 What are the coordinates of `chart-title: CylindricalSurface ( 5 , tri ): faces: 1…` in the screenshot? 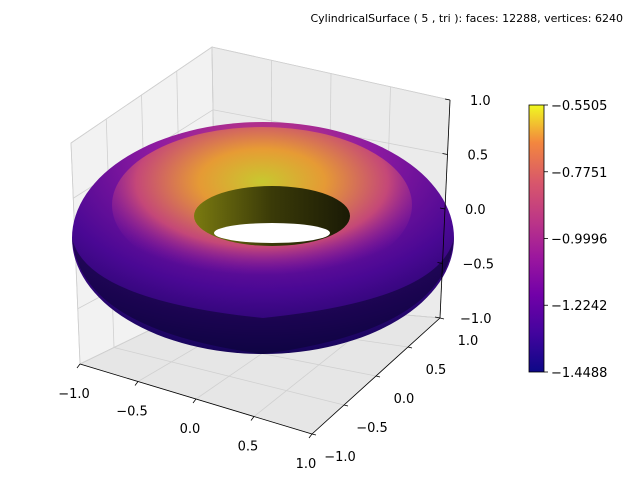 It's located at (466, 18).